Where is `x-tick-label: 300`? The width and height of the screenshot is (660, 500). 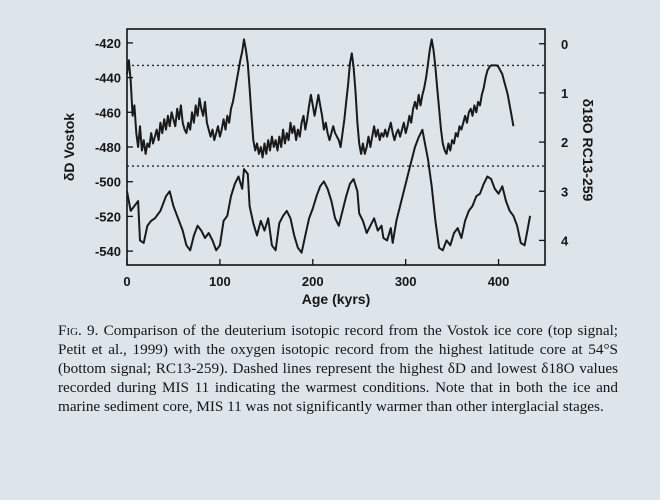
x-tick-label: 300 is located at coordinates (406, 281).